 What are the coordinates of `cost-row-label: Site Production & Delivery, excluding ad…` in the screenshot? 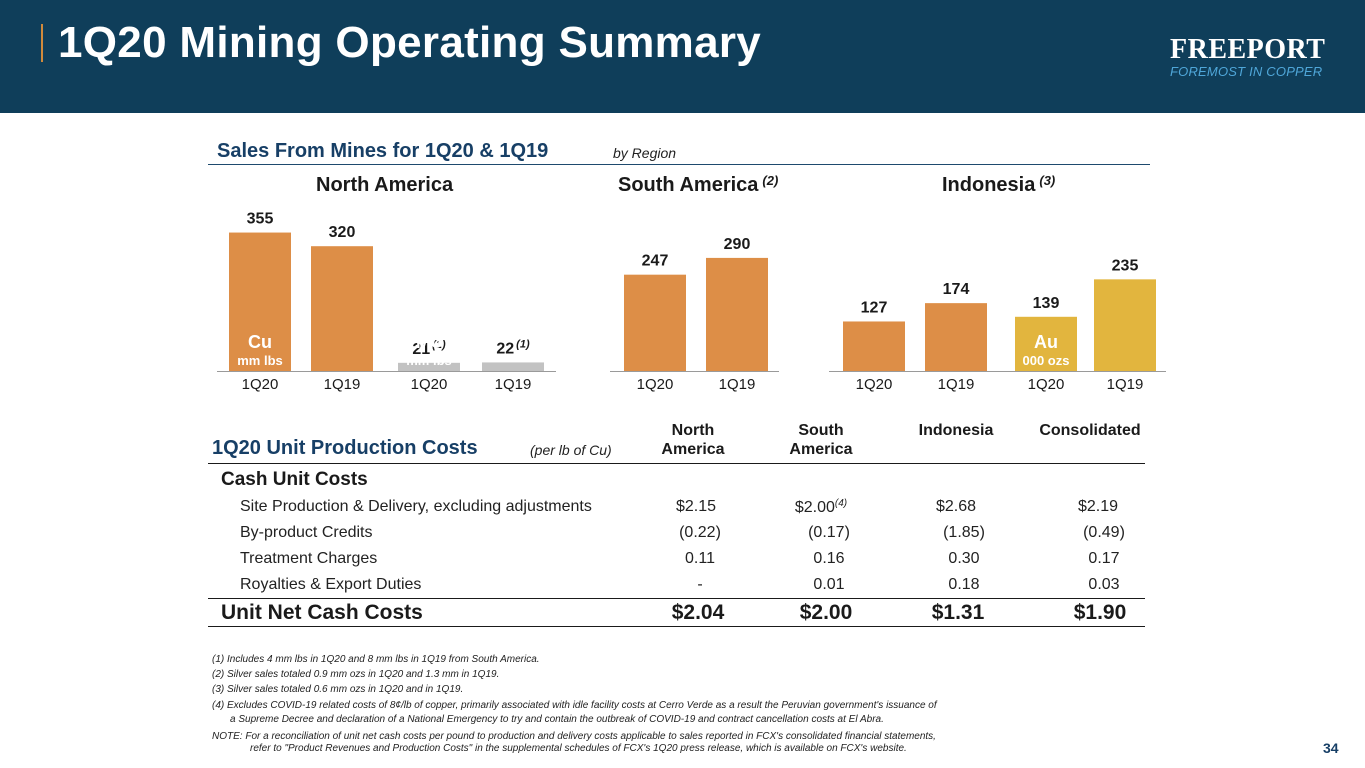 It's located at (416, 506).